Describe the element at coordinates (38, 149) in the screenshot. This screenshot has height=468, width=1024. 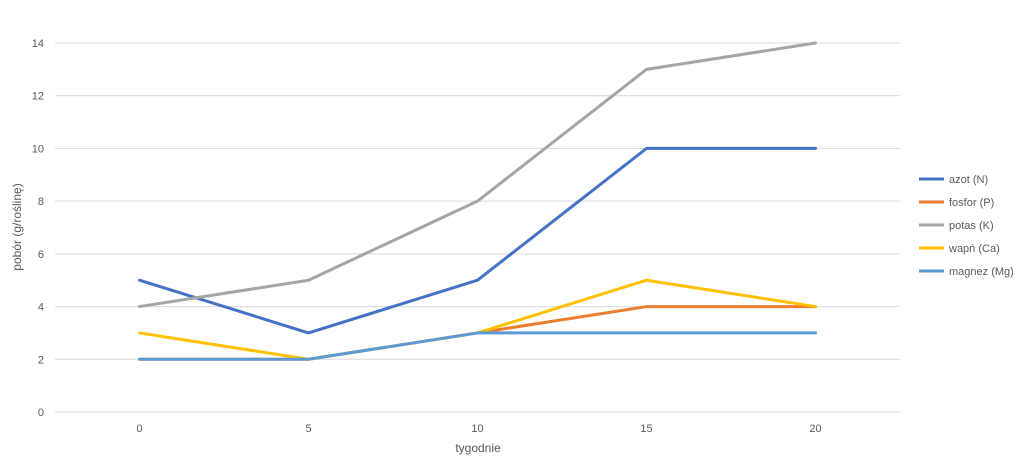
I see `y-tick-label: 10` at that location.